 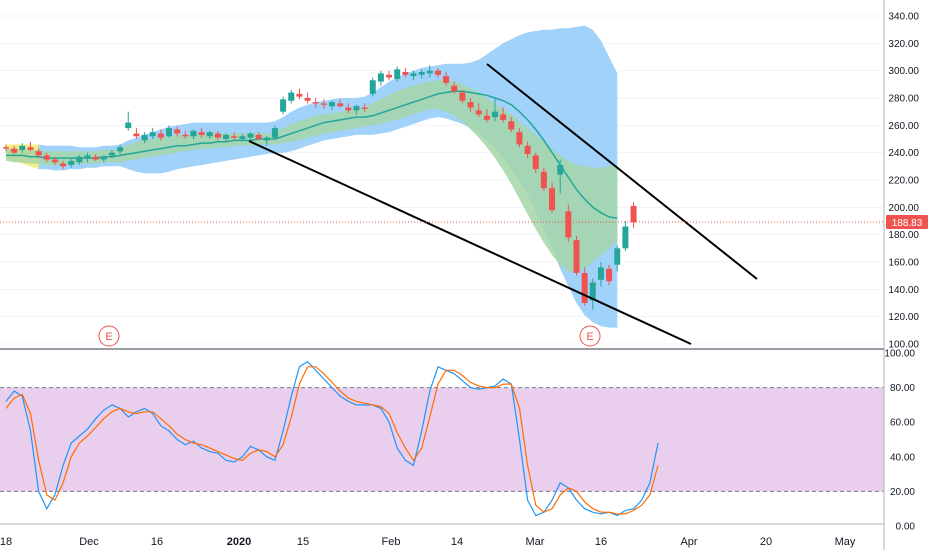 I want to click on price-tick-label: 240.00, so click(x=903, y=153).